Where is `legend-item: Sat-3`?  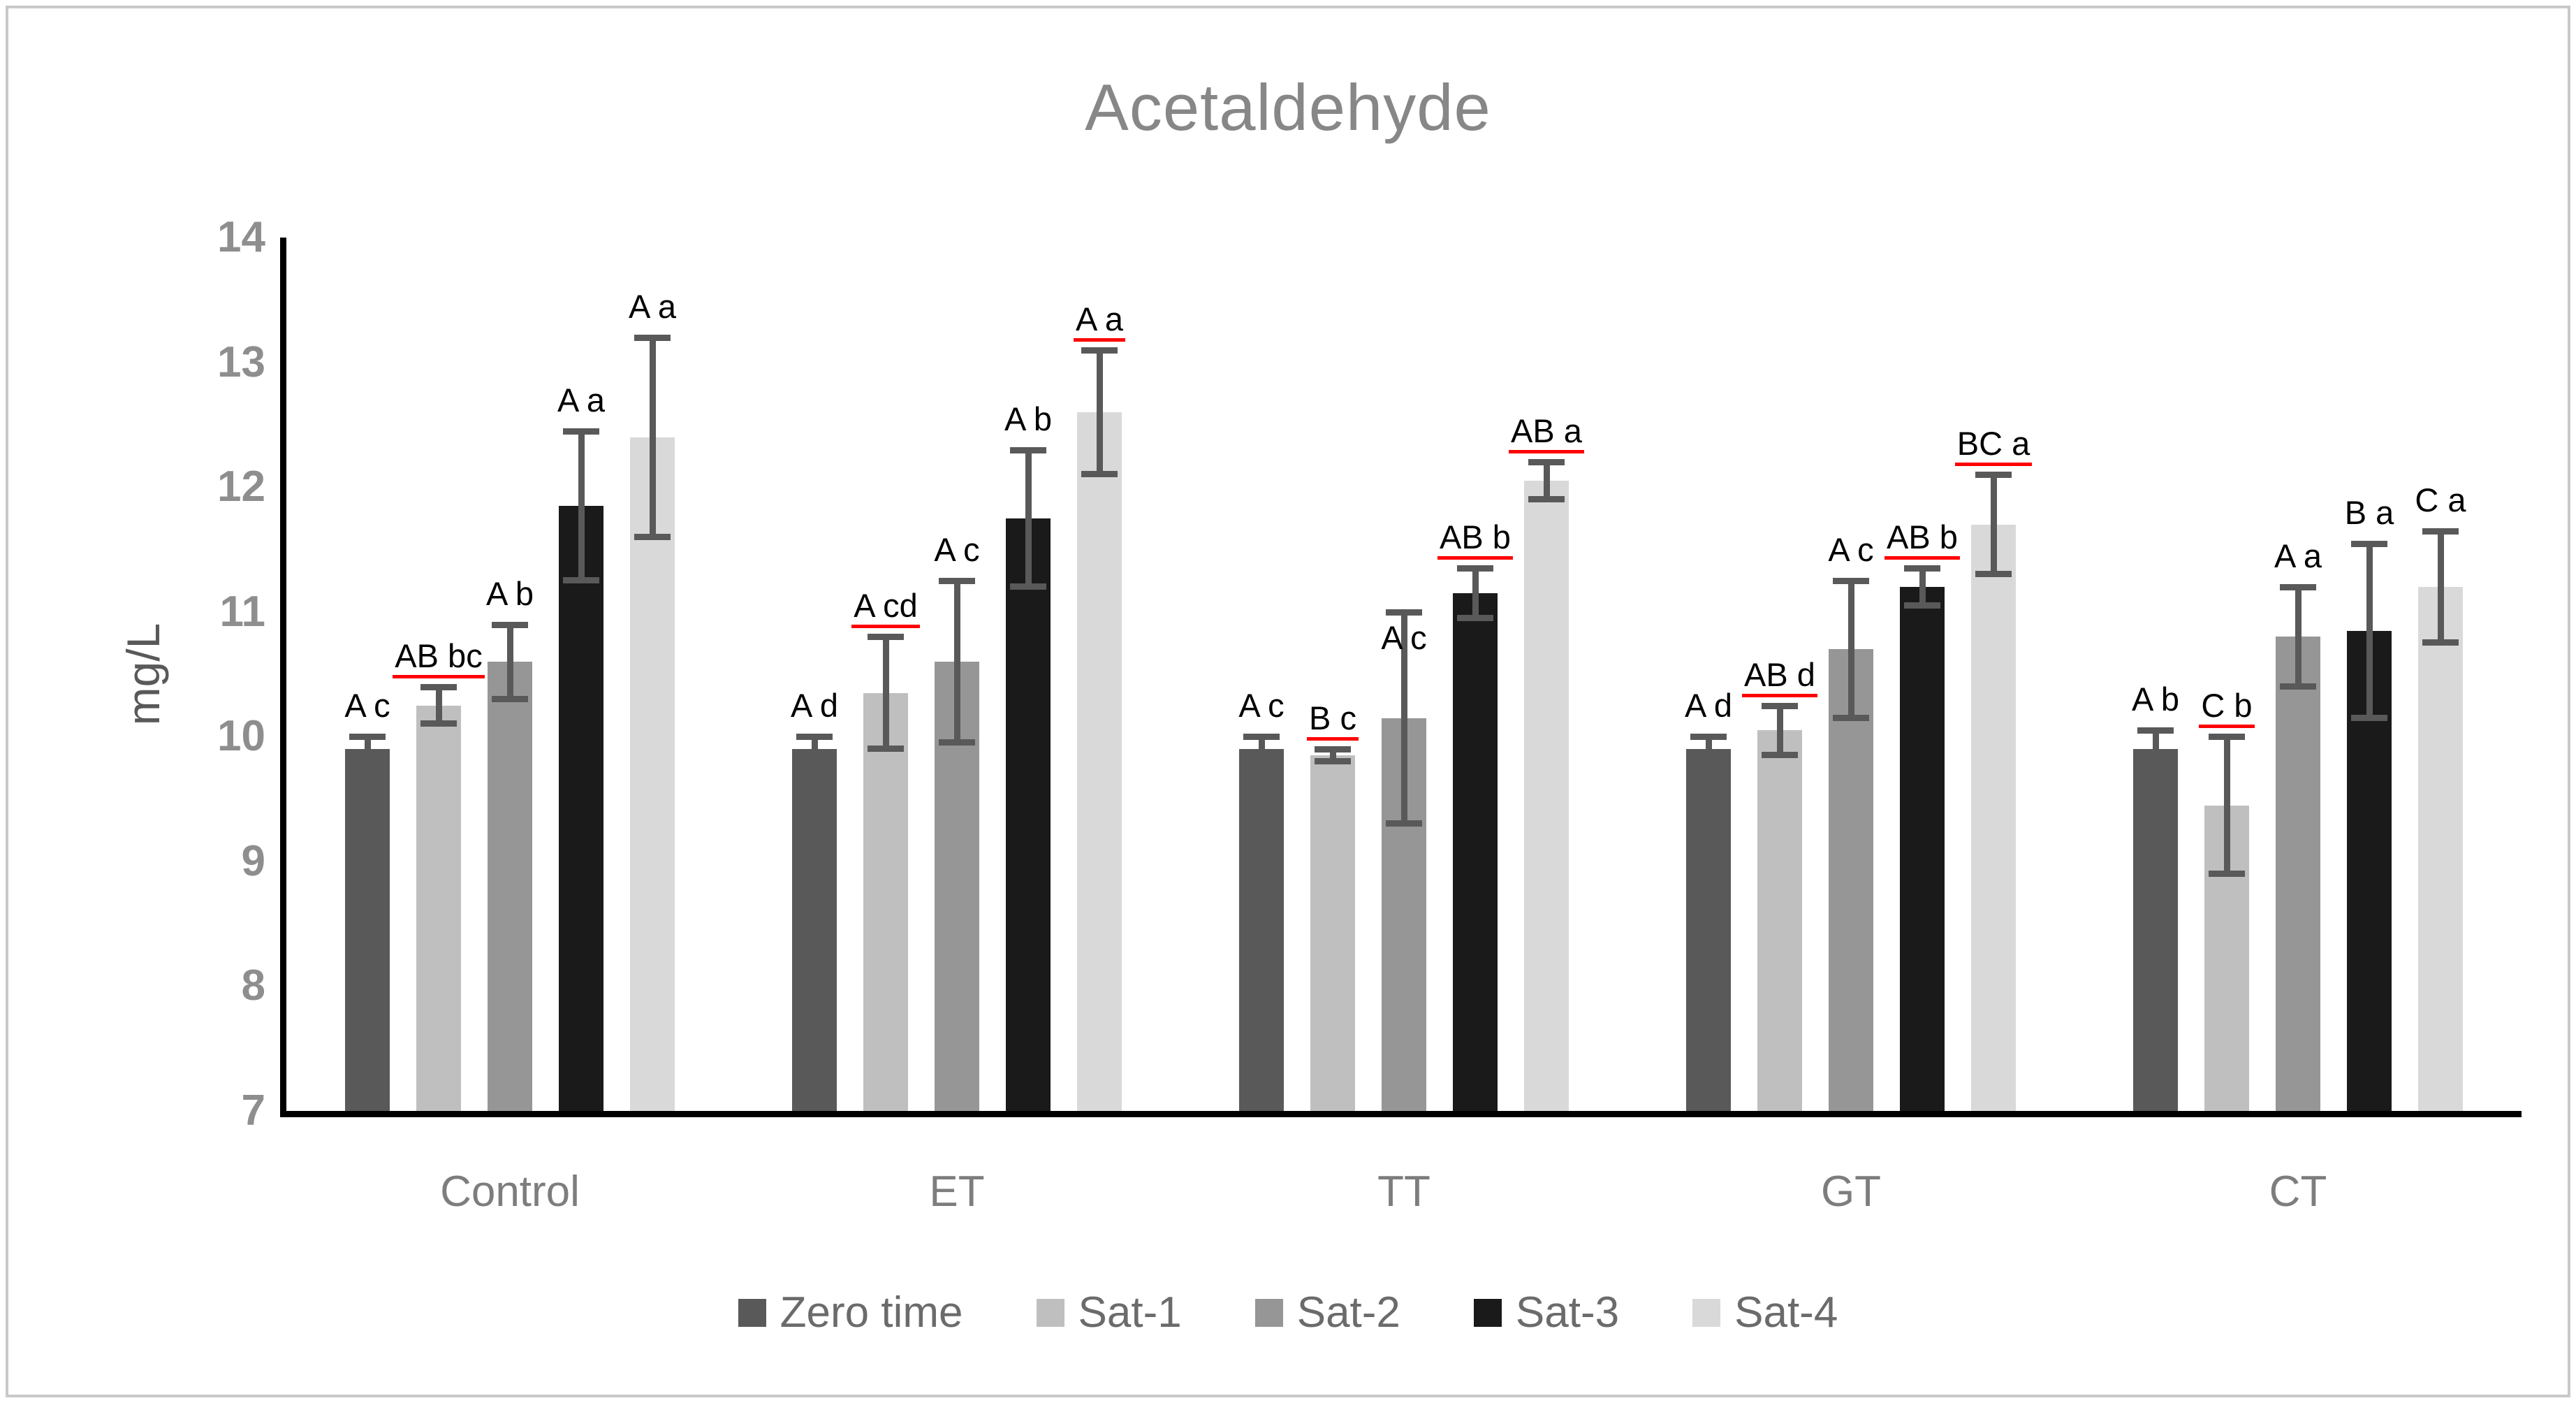
legend-item: Sat-3 is located at coordinates (1547, 1313).